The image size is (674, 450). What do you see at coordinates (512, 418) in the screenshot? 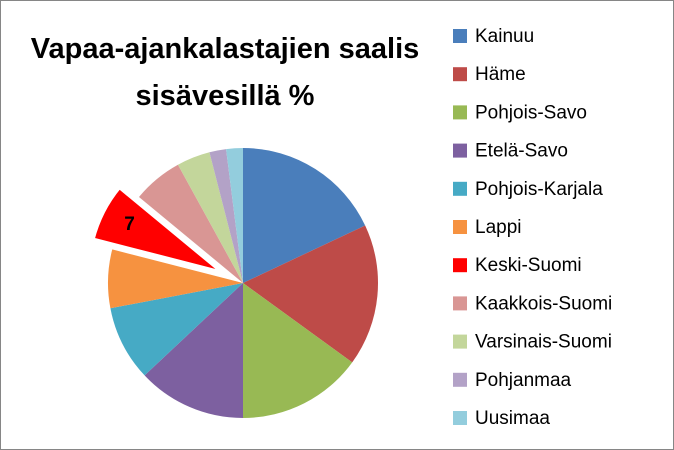
I see `legend-label: Uusimaa` at bounding box center [512, 418].